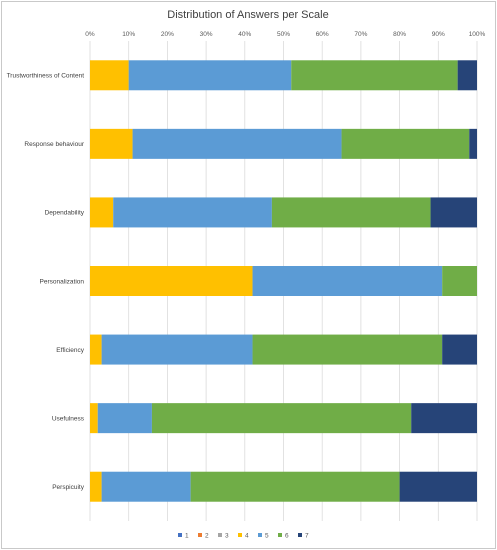 The image size is (497, 550). What do you see at coordinates (438, 34) in the screenshot?
I see `x-tick-label: 90%` at bounding box center [438, 34].